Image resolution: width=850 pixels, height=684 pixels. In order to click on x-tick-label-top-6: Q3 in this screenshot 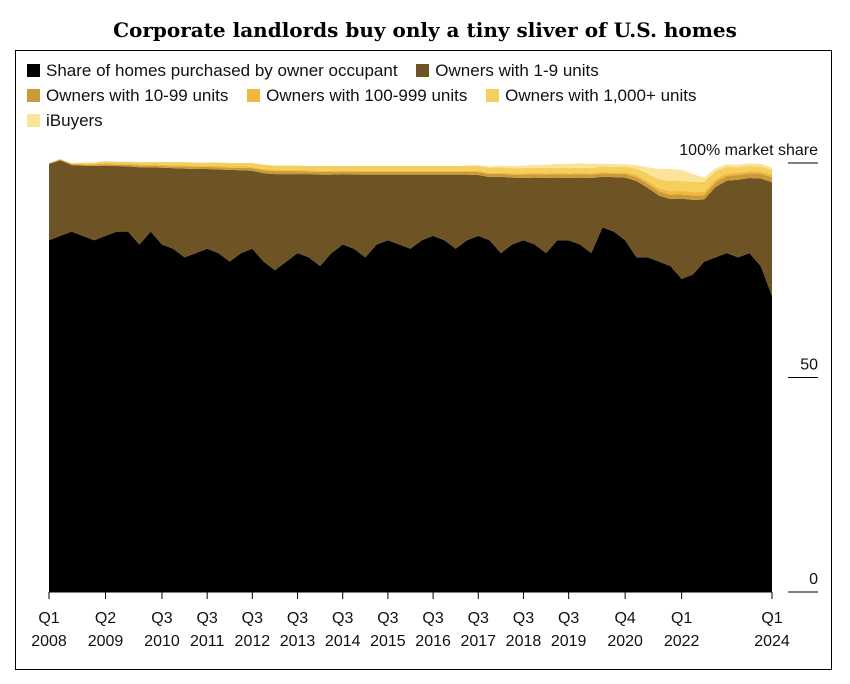, I will do `click(342, 618)`.